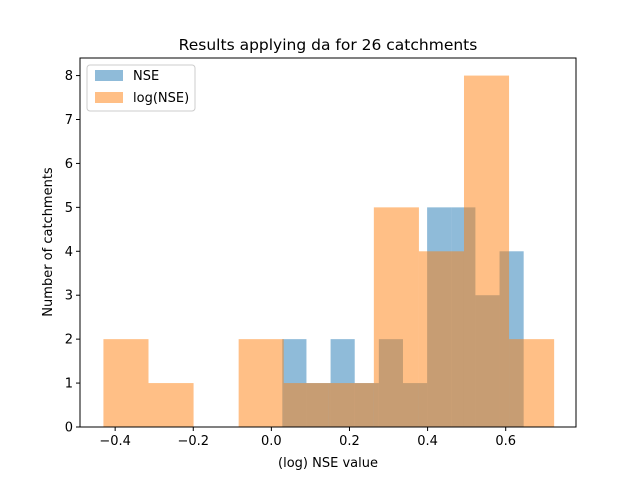  What do you see at coordinates (146, 76) in the screenshot?
I see `legend-label-0: NSE` at bounding box center [146, 76].